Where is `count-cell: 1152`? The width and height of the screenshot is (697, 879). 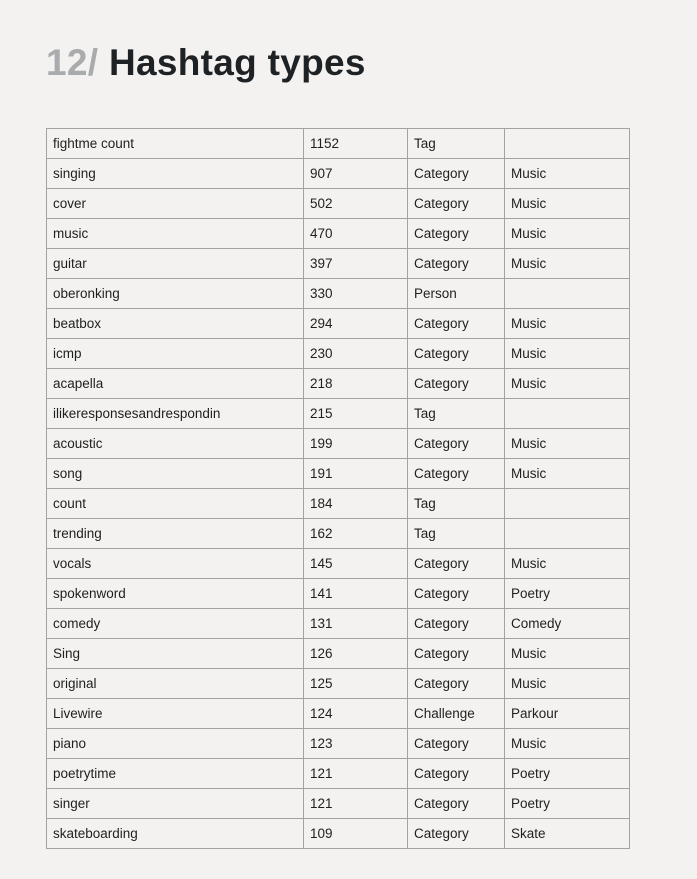 count-cell: 1152 is located at coordinates (355, 143).